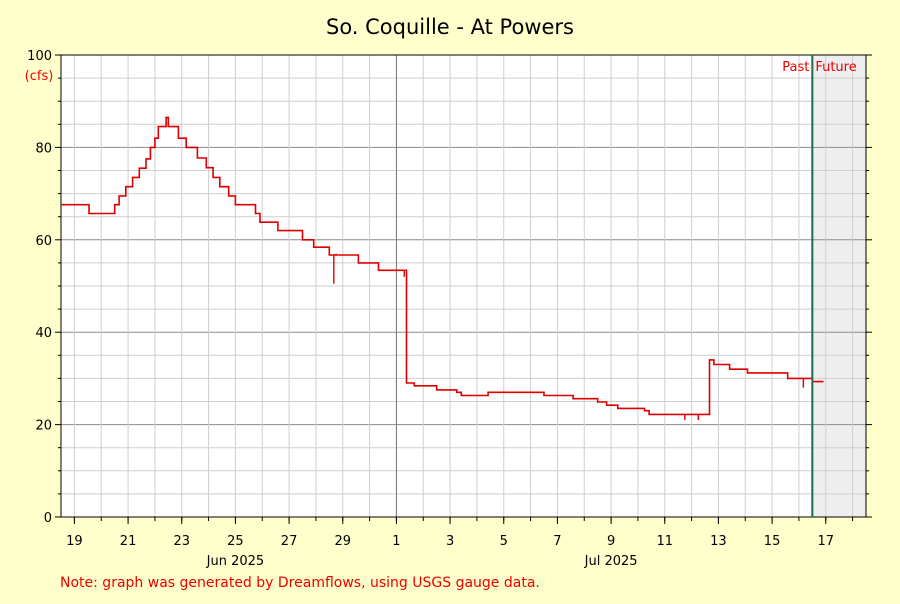  What do you see at coordinates (664, 541) in the screenshot?
I see `x-tick-label: 11` at bounding box center [664, 541].